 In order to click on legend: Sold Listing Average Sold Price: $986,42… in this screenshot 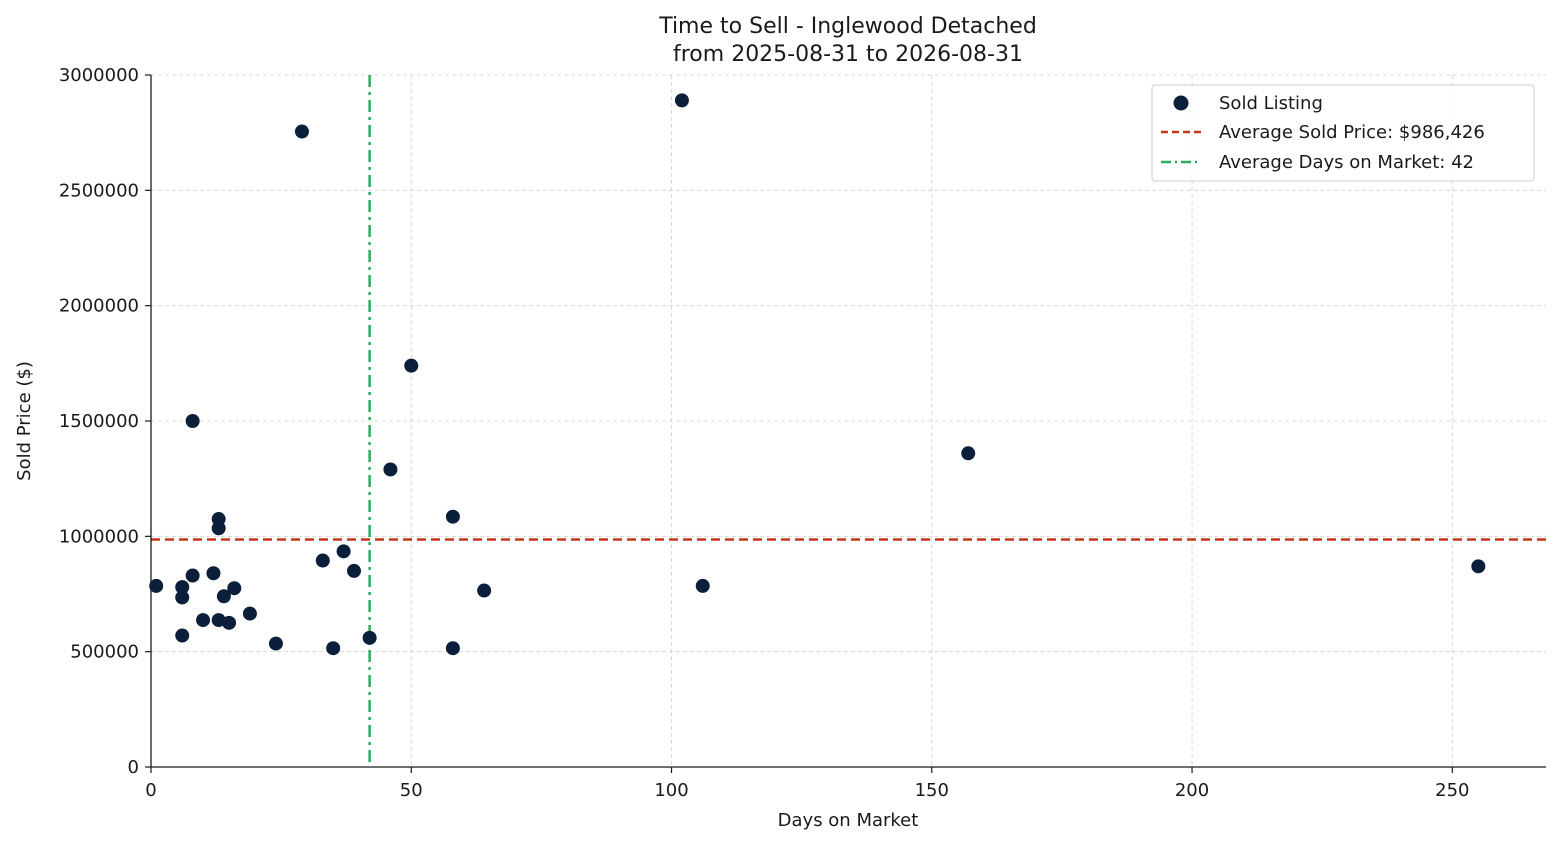, I will do `click(1343, 133)`.